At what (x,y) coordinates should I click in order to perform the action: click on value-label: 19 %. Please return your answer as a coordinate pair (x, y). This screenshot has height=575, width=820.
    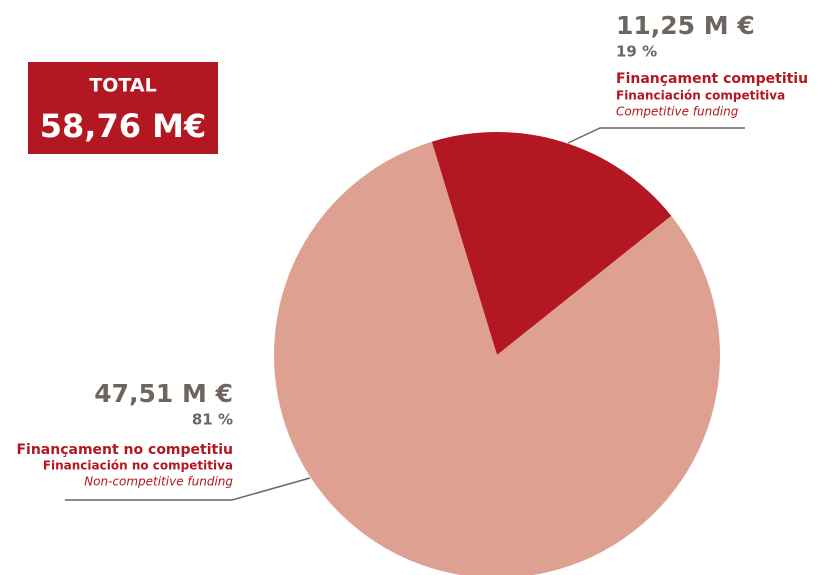
    Looking at the image, I should click on (636, 52).